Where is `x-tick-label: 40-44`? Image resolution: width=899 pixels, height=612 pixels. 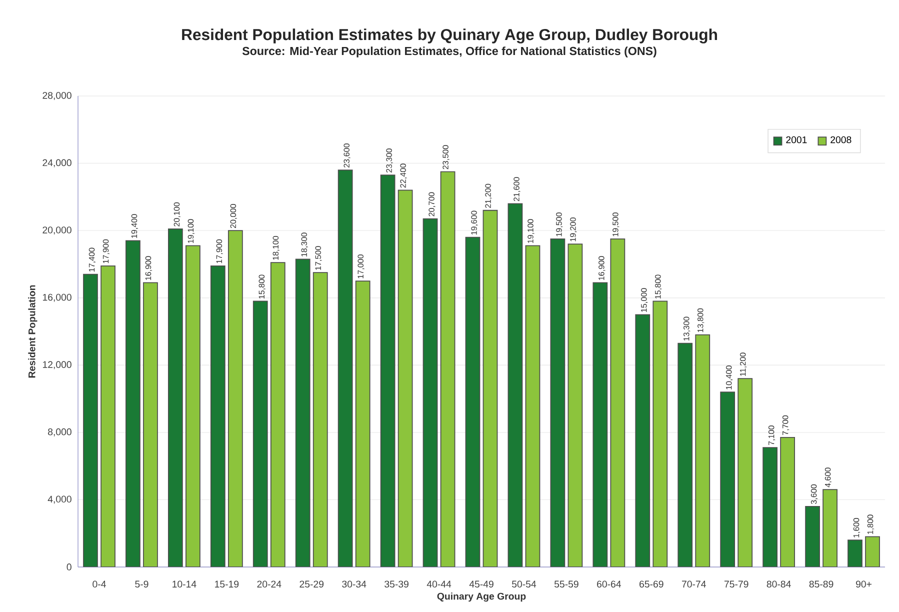
x-tick-label: 40-44 is located at coordinates (439, 584).